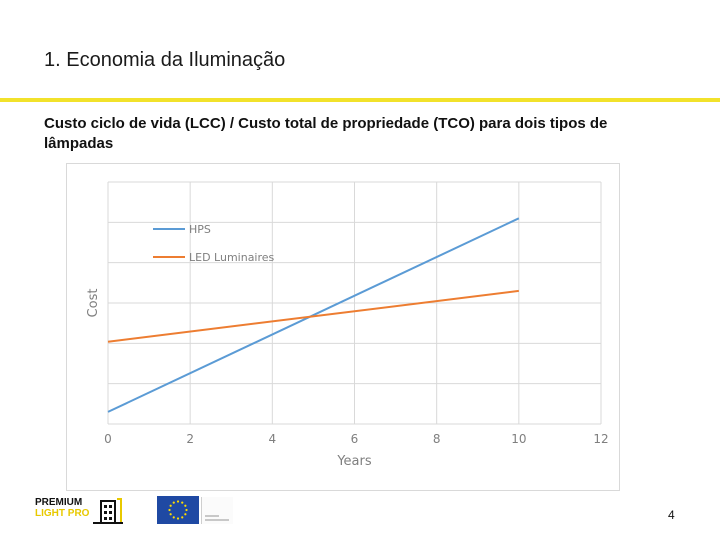  I want to click on legend-label-0: HPS, so click(200, 229).